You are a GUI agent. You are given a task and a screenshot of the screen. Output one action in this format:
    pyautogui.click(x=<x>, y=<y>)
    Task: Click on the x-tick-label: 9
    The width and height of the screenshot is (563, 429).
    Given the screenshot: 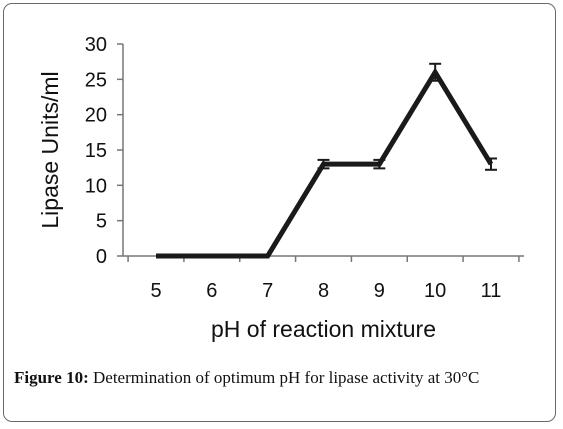 What is the action you would take?
    pyautogui.click(x=379, y=291)
    